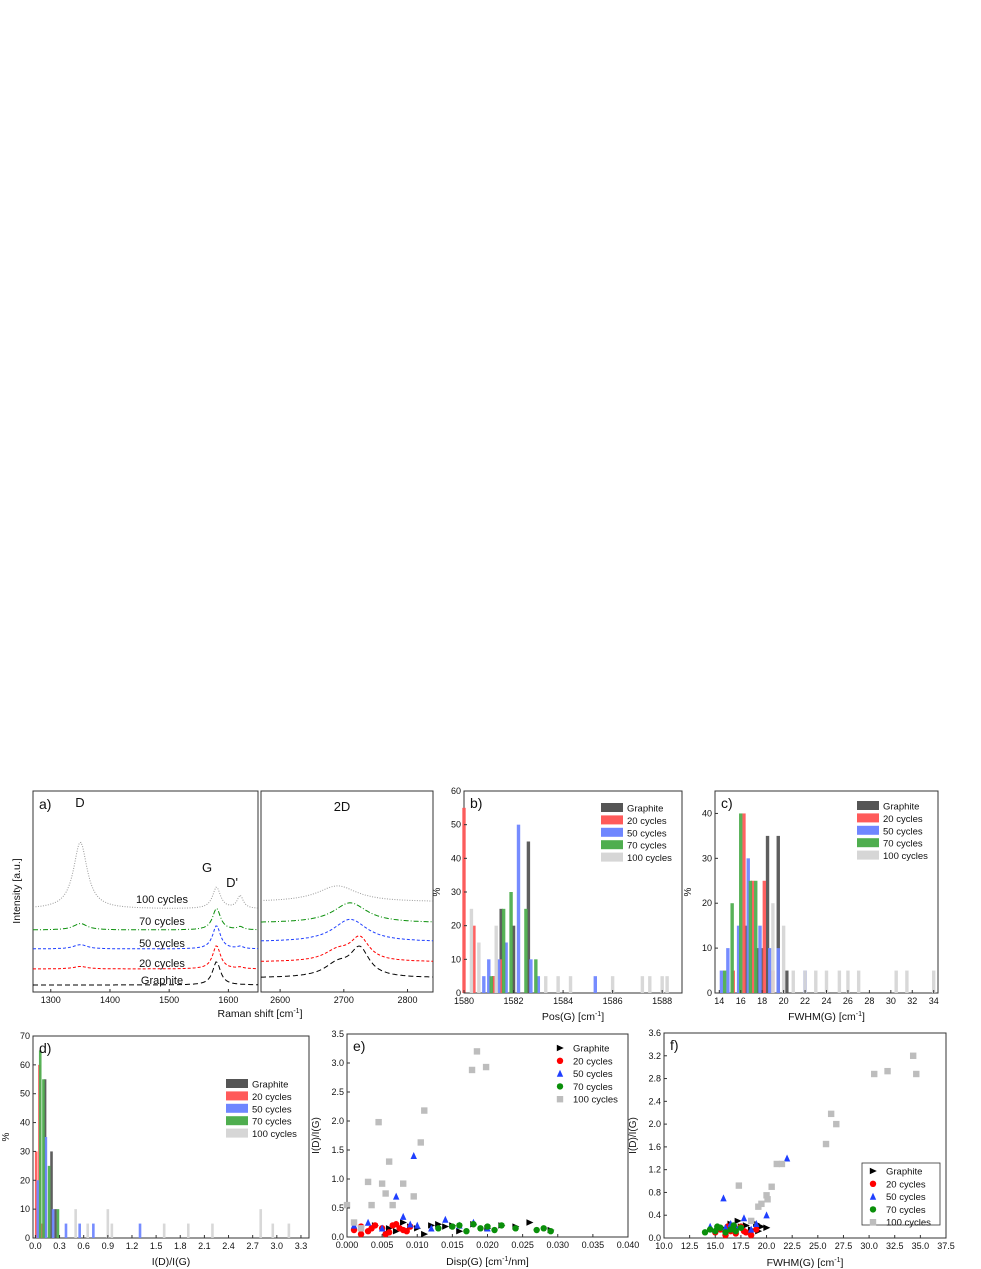 The width and height of the screenshot is (981, 1269). What do you see at coordinates (647, 821) in the screenshot?
I see `legend-label: 20 cycles` at bounding box center [647, 821].